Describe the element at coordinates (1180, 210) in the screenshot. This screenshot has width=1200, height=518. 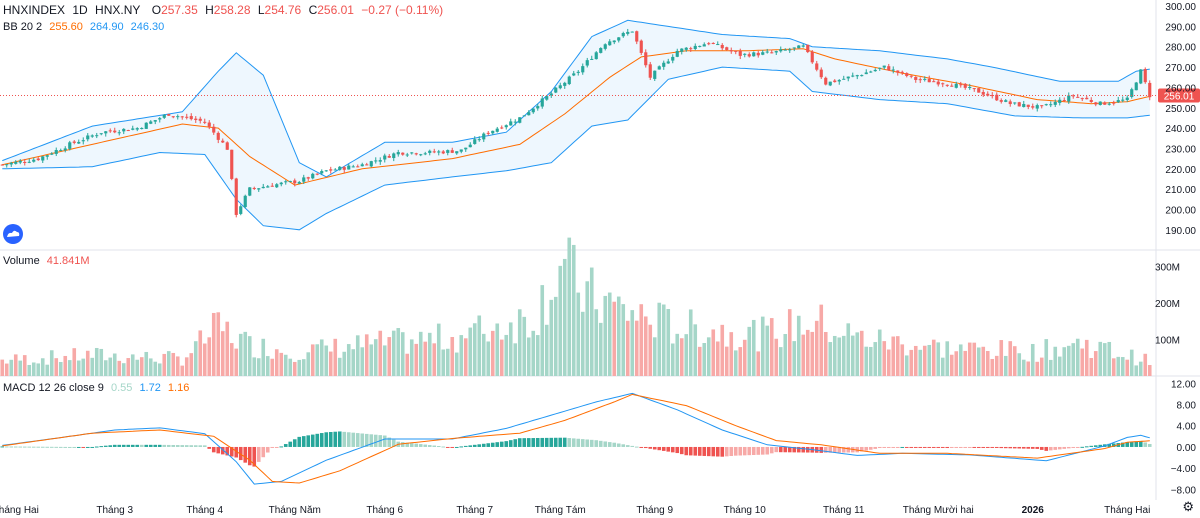
I see `price-tick-label: 200.00` at that location.